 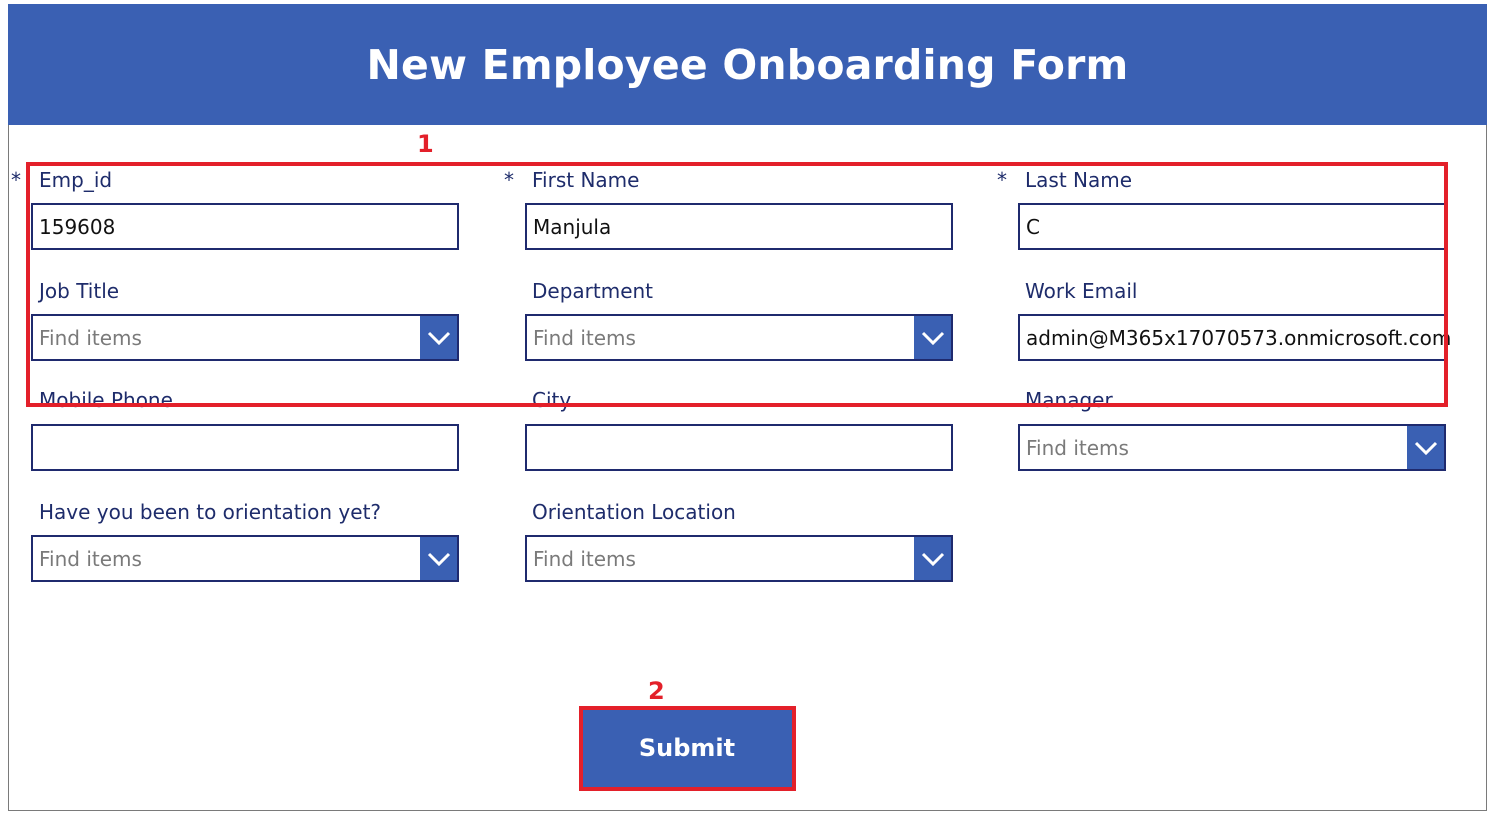 What do you see at coordinates (425, 144) in the screenshot?
I see `callout-number-1: 1` at bounding box center [425, 144].